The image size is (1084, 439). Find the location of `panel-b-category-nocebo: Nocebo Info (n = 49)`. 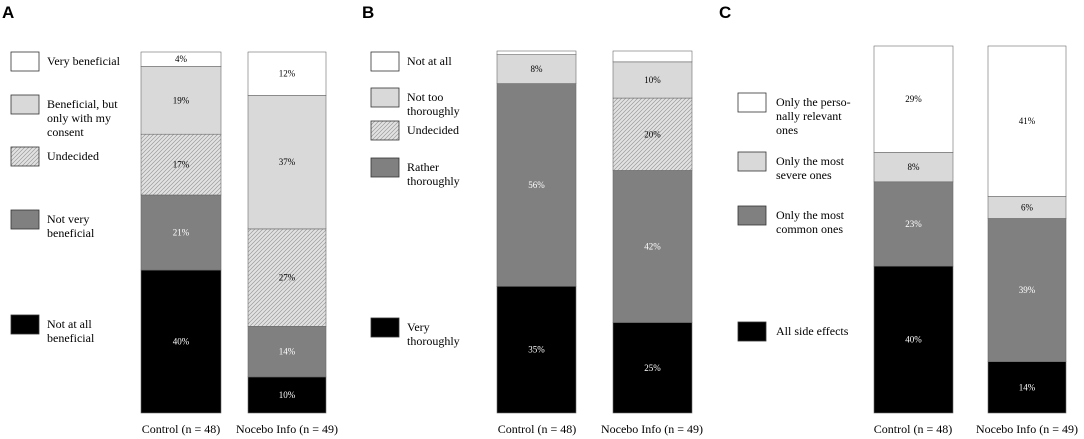

panel-b-category-nocebo: Nocebo Info (n = 49) is located at coordinates (652, 429).